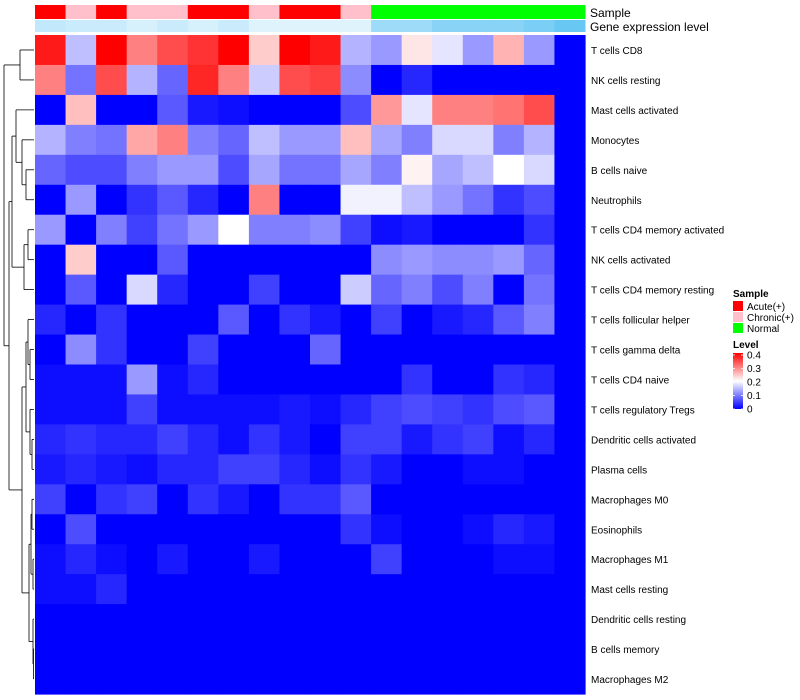 The image size is (800, 700). Describe the element at coordinates (738, 381) in the screenshot. I see `level-colorbar` at that location.